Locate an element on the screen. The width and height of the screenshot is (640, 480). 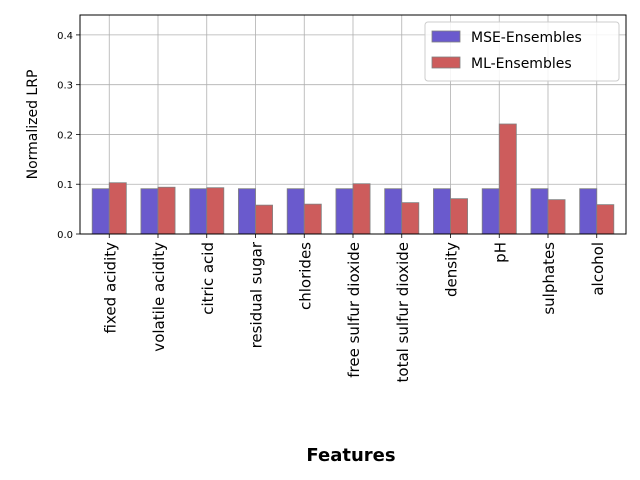
x-tick-label: volatile acidity is located at coordinates (159, 297).